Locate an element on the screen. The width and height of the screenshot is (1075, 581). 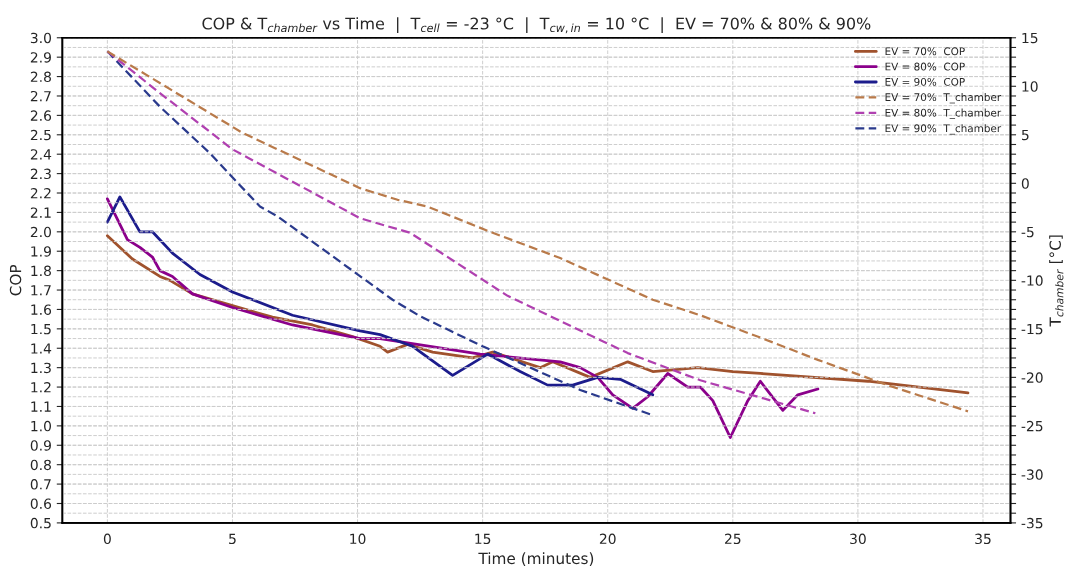
y-tick-label: 1.4 is located at coordinates (41, 348).